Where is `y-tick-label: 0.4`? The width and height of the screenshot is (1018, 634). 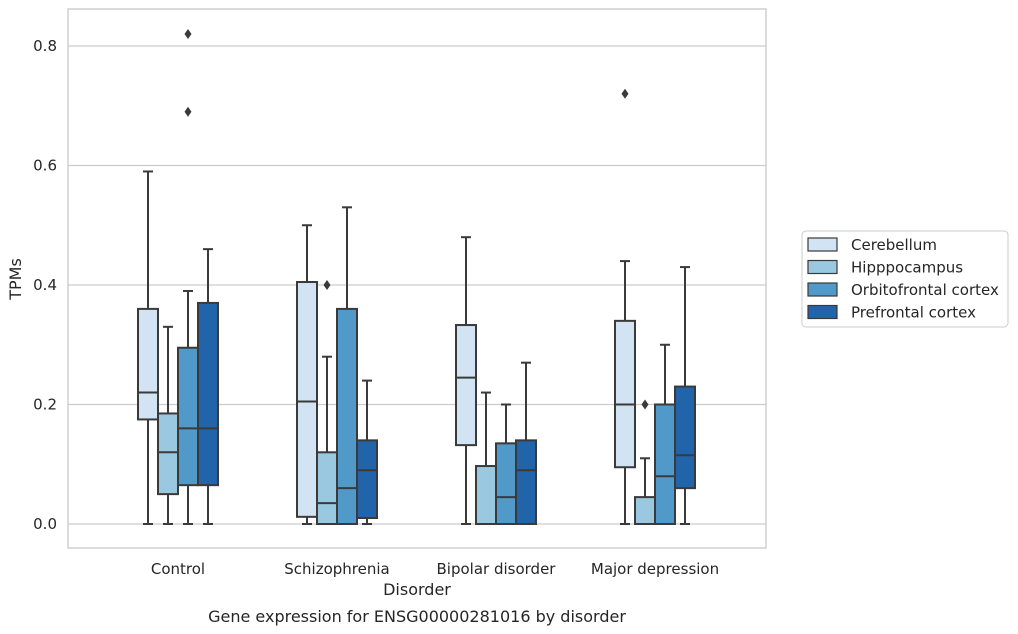 y-tick-label: 0.4 is located at coordinates (45, 285).